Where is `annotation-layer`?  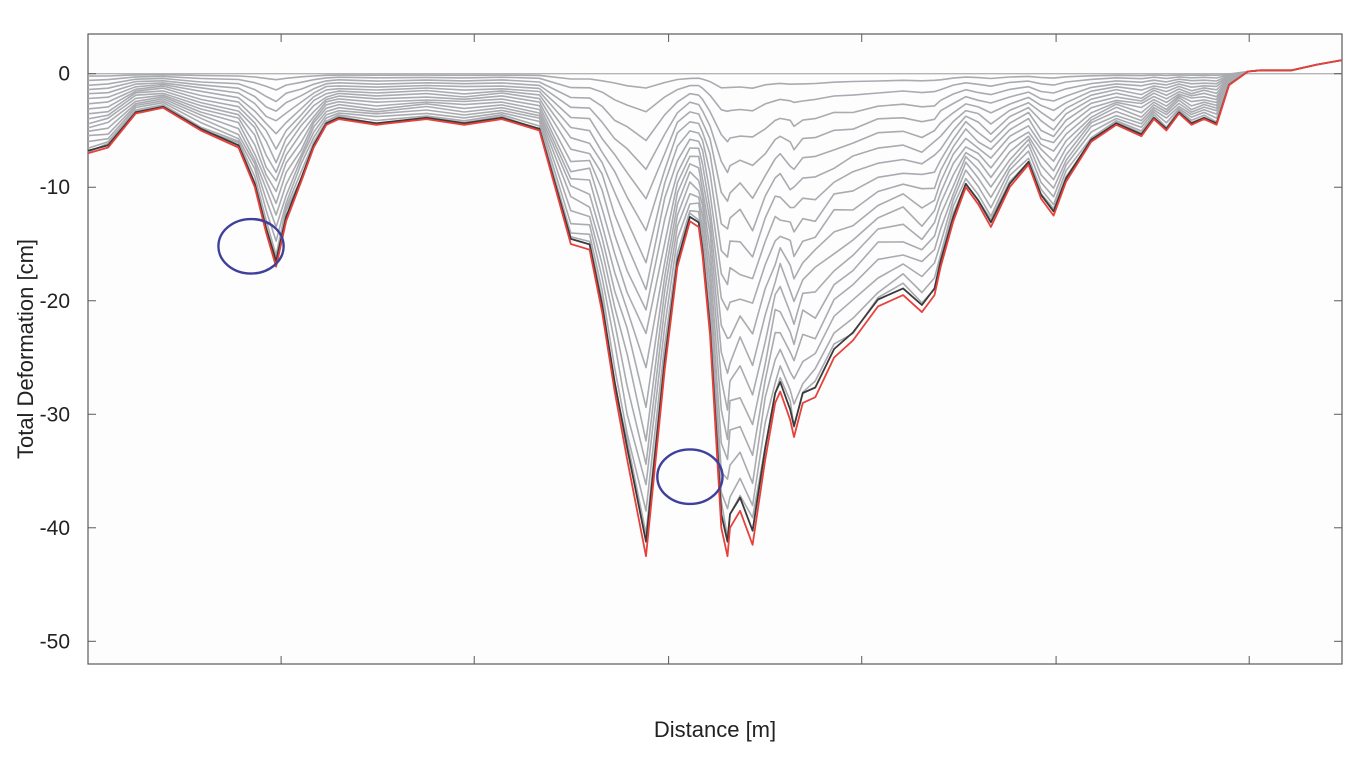 annotation-layer is located at coordinates (470, 361).